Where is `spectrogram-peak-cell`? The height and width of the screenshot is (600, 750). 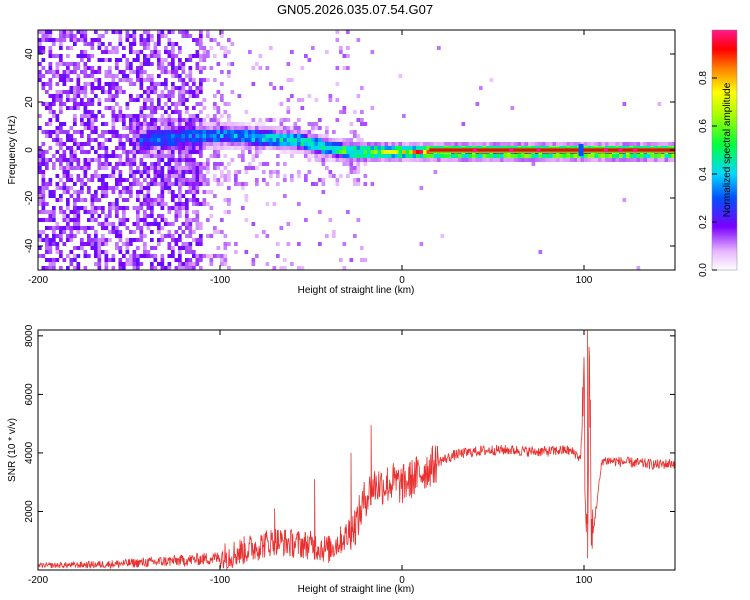
spectrogram-peak-cell is located at coordinates (620, 150).